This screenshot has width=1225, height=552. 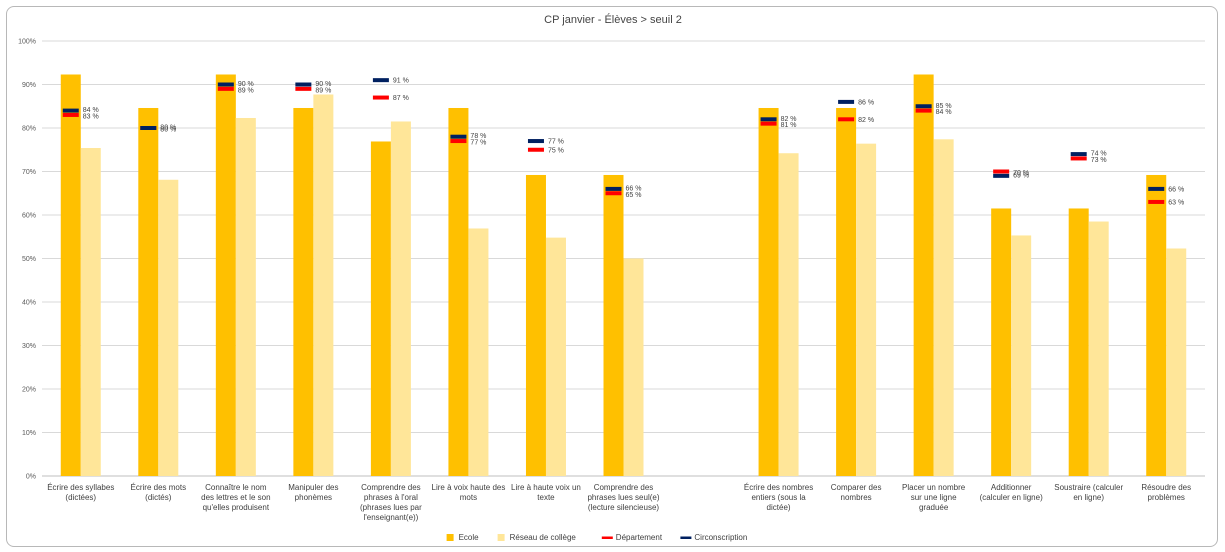 What do you see at coordinates (789, 125) in the screenshot?
I see `data-label: 81 %` at bounding box center [789, 125].